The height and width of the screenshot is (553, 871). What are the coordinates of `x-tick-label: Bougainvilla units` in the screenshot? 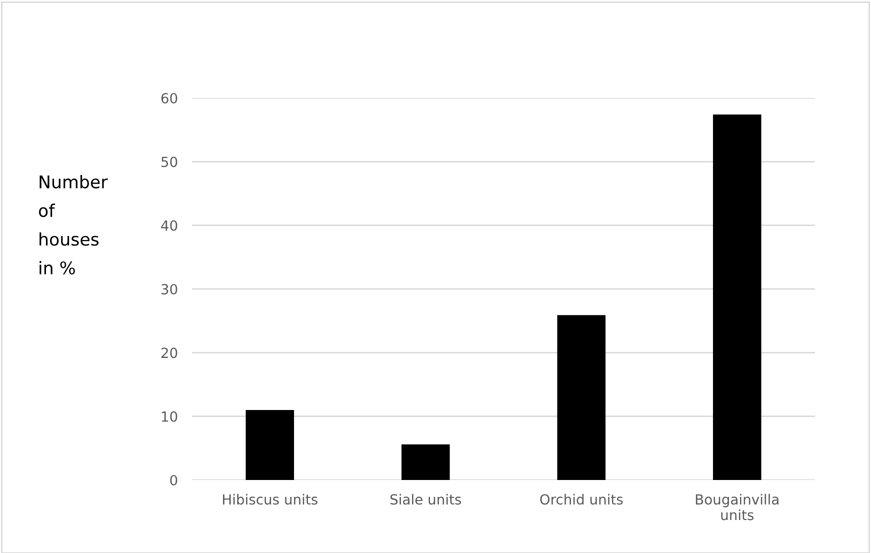 It's located at (737, 507).